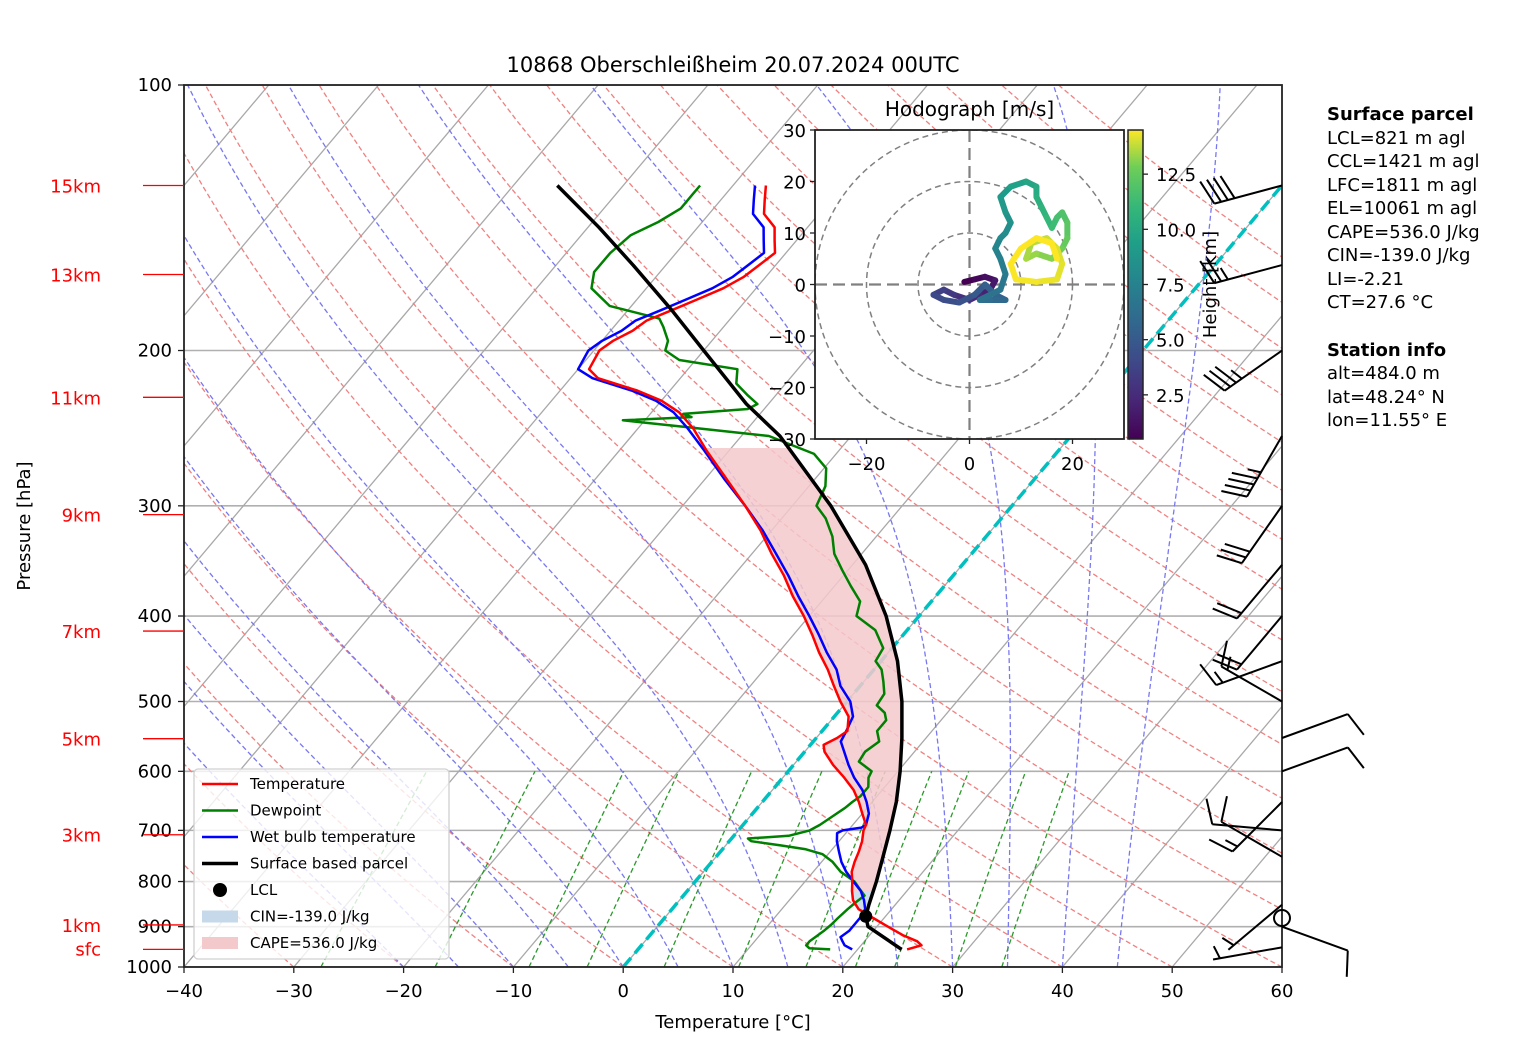 The width and height of the screenshot is (1517, 1054). I want to click on dry-adiabat, so click(404, 764).